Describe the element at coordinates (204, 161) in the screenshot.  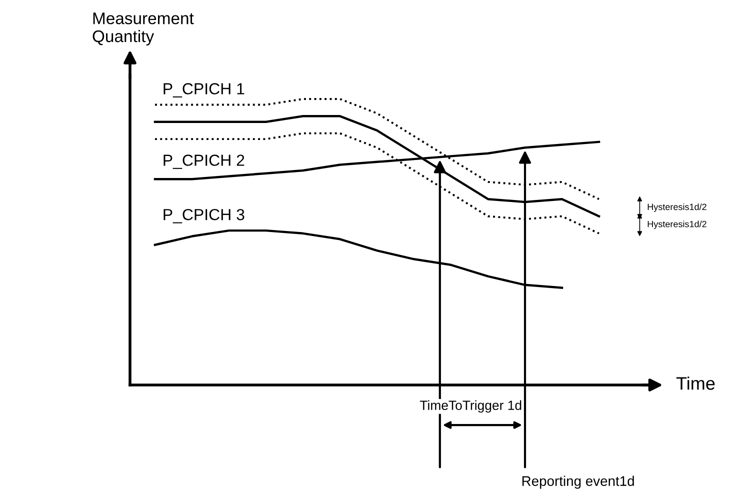
I see `series-label: P_CPICH 2` at that location.